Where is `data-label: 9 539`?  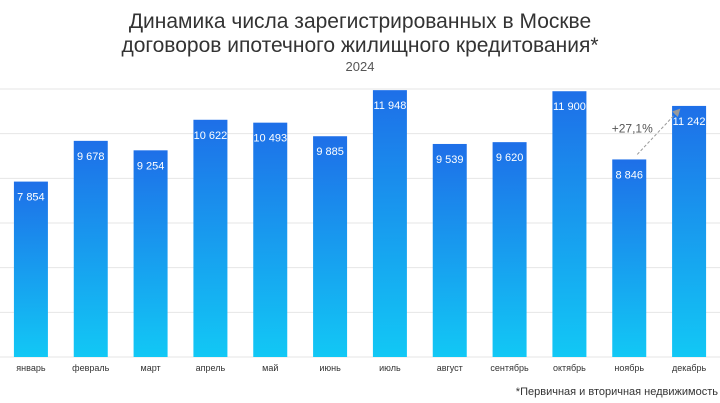 data-label: 9 539 is located at coordinates (450, 160).